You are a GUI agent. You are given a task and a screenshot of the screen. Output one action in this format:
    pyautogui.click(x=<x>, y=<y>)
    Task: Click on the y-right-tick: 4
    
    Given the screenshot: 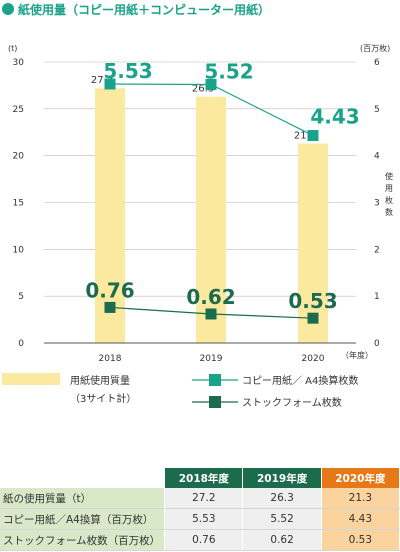 What is the action you would take?
    pyautogui.click(x=377, y=157)
    